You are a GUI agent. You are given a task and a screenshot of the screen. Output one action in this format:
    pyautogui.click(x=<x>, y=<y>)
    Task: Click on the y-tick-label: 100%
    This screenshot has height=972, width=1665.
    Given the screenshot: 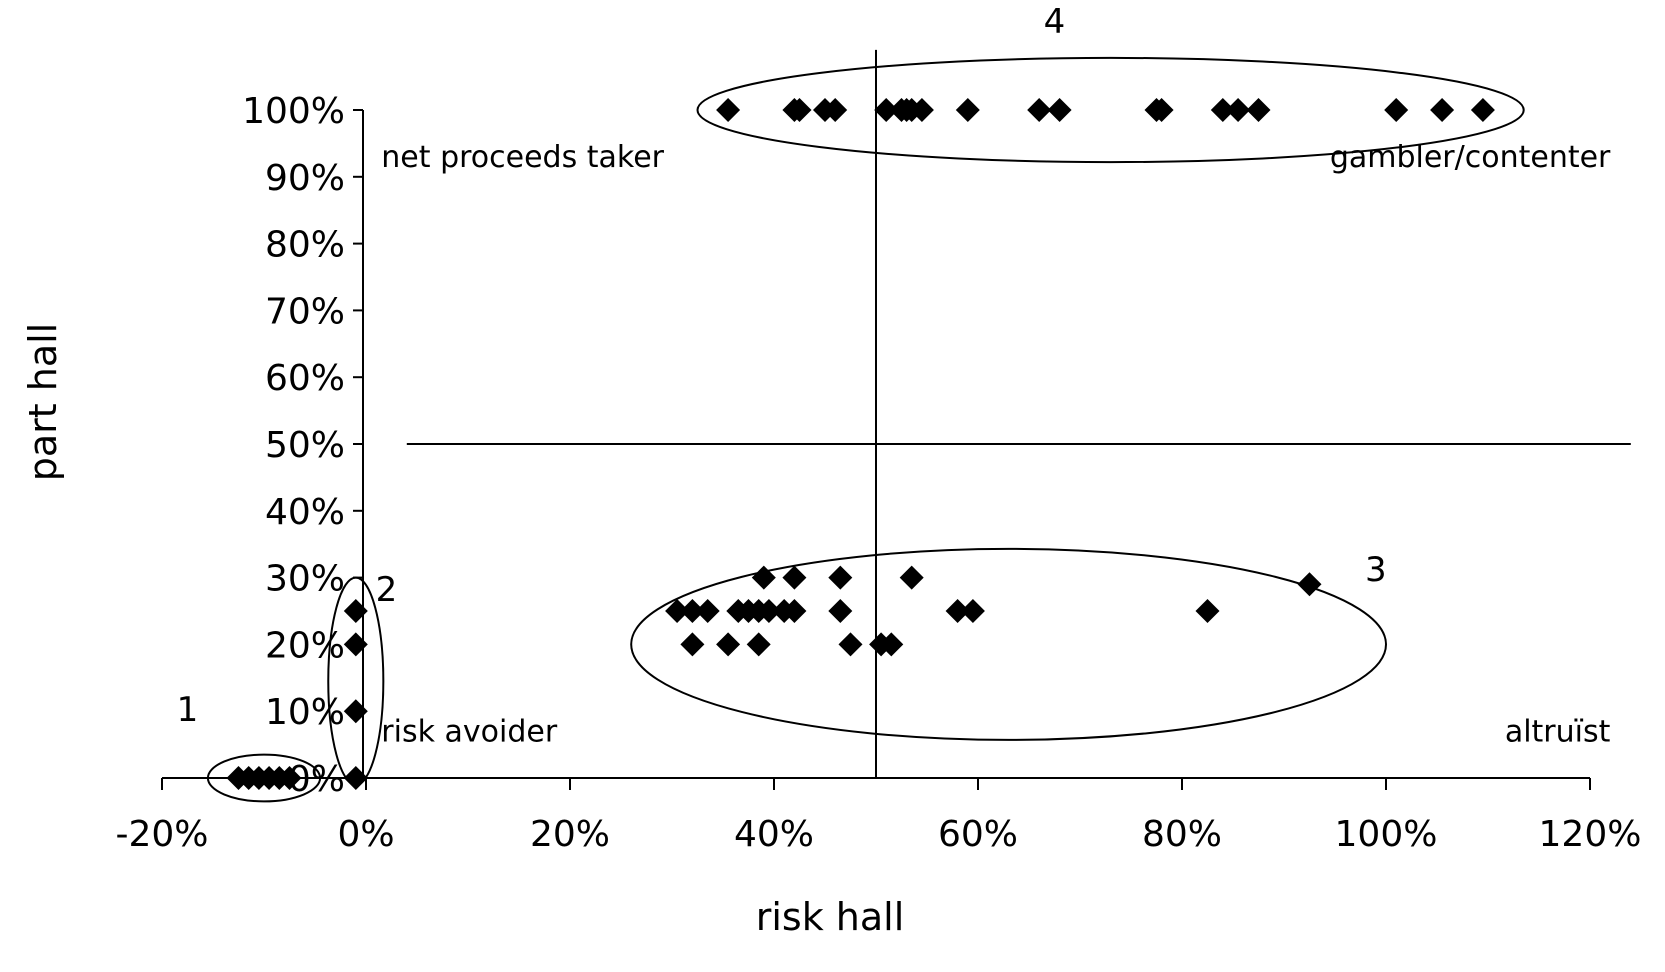 What is the action you would take?
    pyautogui.click(x=293, y=111)
    